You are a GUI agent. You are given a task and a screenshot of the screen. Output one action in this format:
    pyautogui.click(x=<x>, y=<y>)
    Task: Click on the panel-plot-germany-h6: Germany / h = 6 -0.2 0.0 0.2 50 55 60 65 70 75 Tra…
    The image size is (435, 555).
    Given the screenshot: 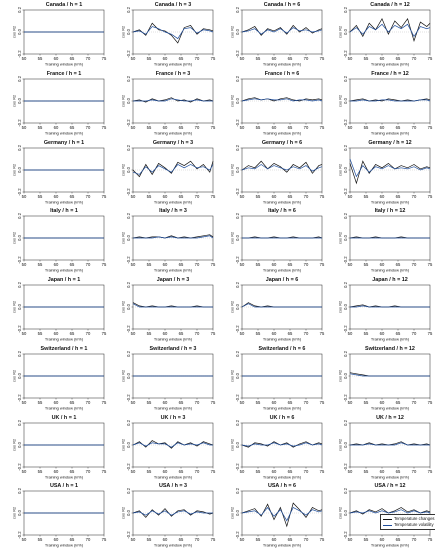 What is the action you would take?
    pyautogui.click(x=276, y=172)
    